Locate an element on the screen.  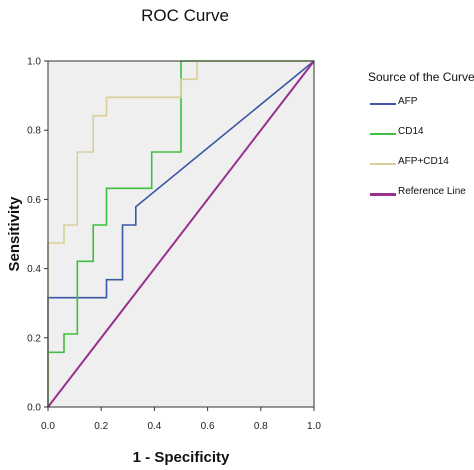
x-axis-label: 1 - Specificity is located at coordinates (181, 457).